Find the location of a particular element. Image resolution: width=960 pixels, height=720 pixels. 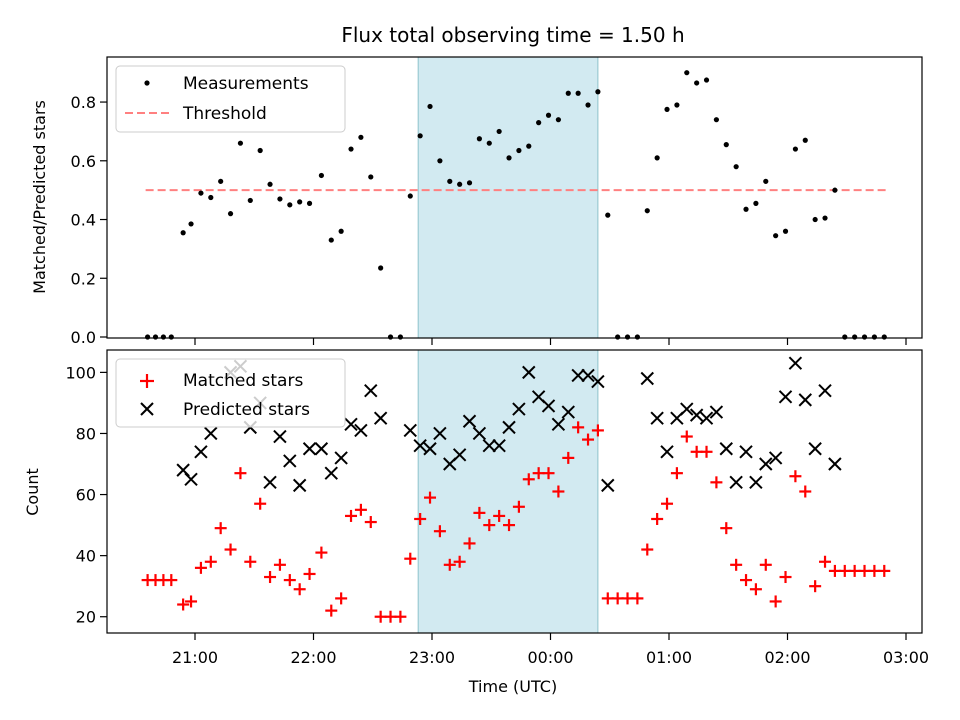

x-tick-label: 21:00 is located at coordinates (195, 657).